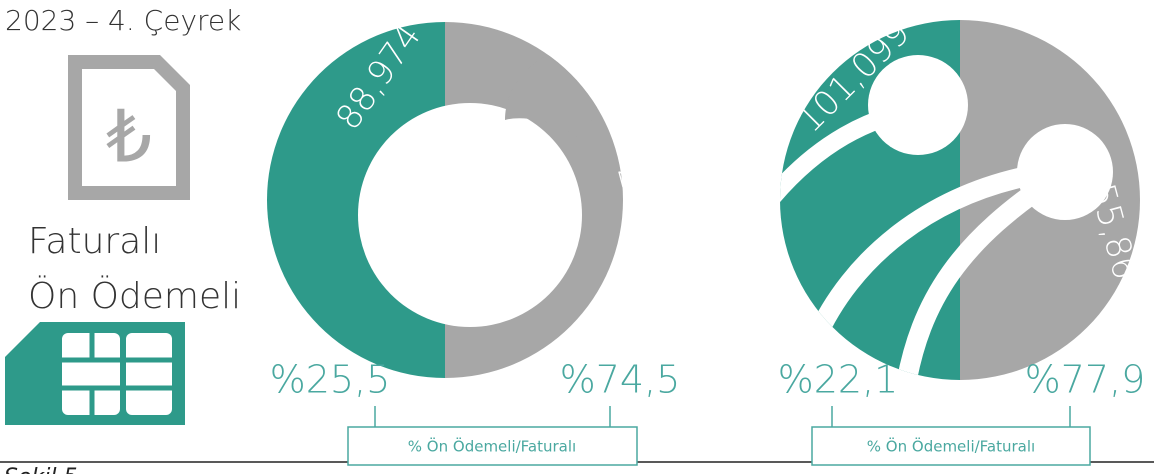 The image size is (1154, 474). Describe the element at coordinates (40, 469) in the screenshot. I see `figure-label: Şekil 5` at that location.